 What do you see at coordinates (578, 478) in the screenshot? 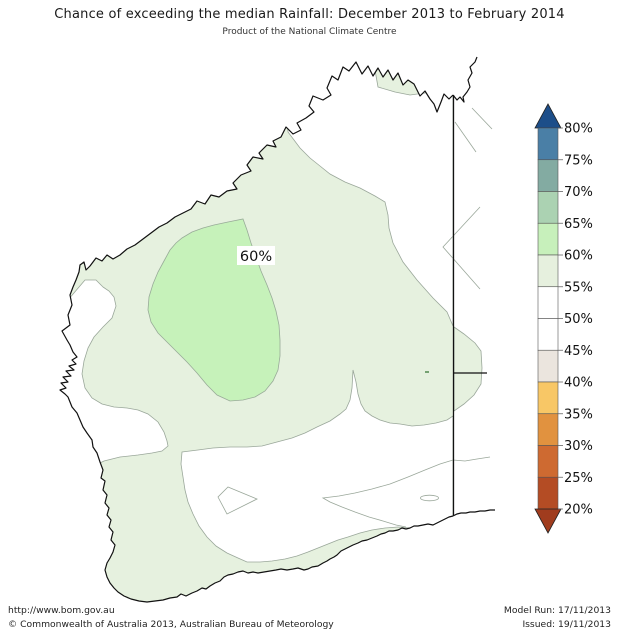
I see `legend-label: 25%` at bounding box center [578, 478].